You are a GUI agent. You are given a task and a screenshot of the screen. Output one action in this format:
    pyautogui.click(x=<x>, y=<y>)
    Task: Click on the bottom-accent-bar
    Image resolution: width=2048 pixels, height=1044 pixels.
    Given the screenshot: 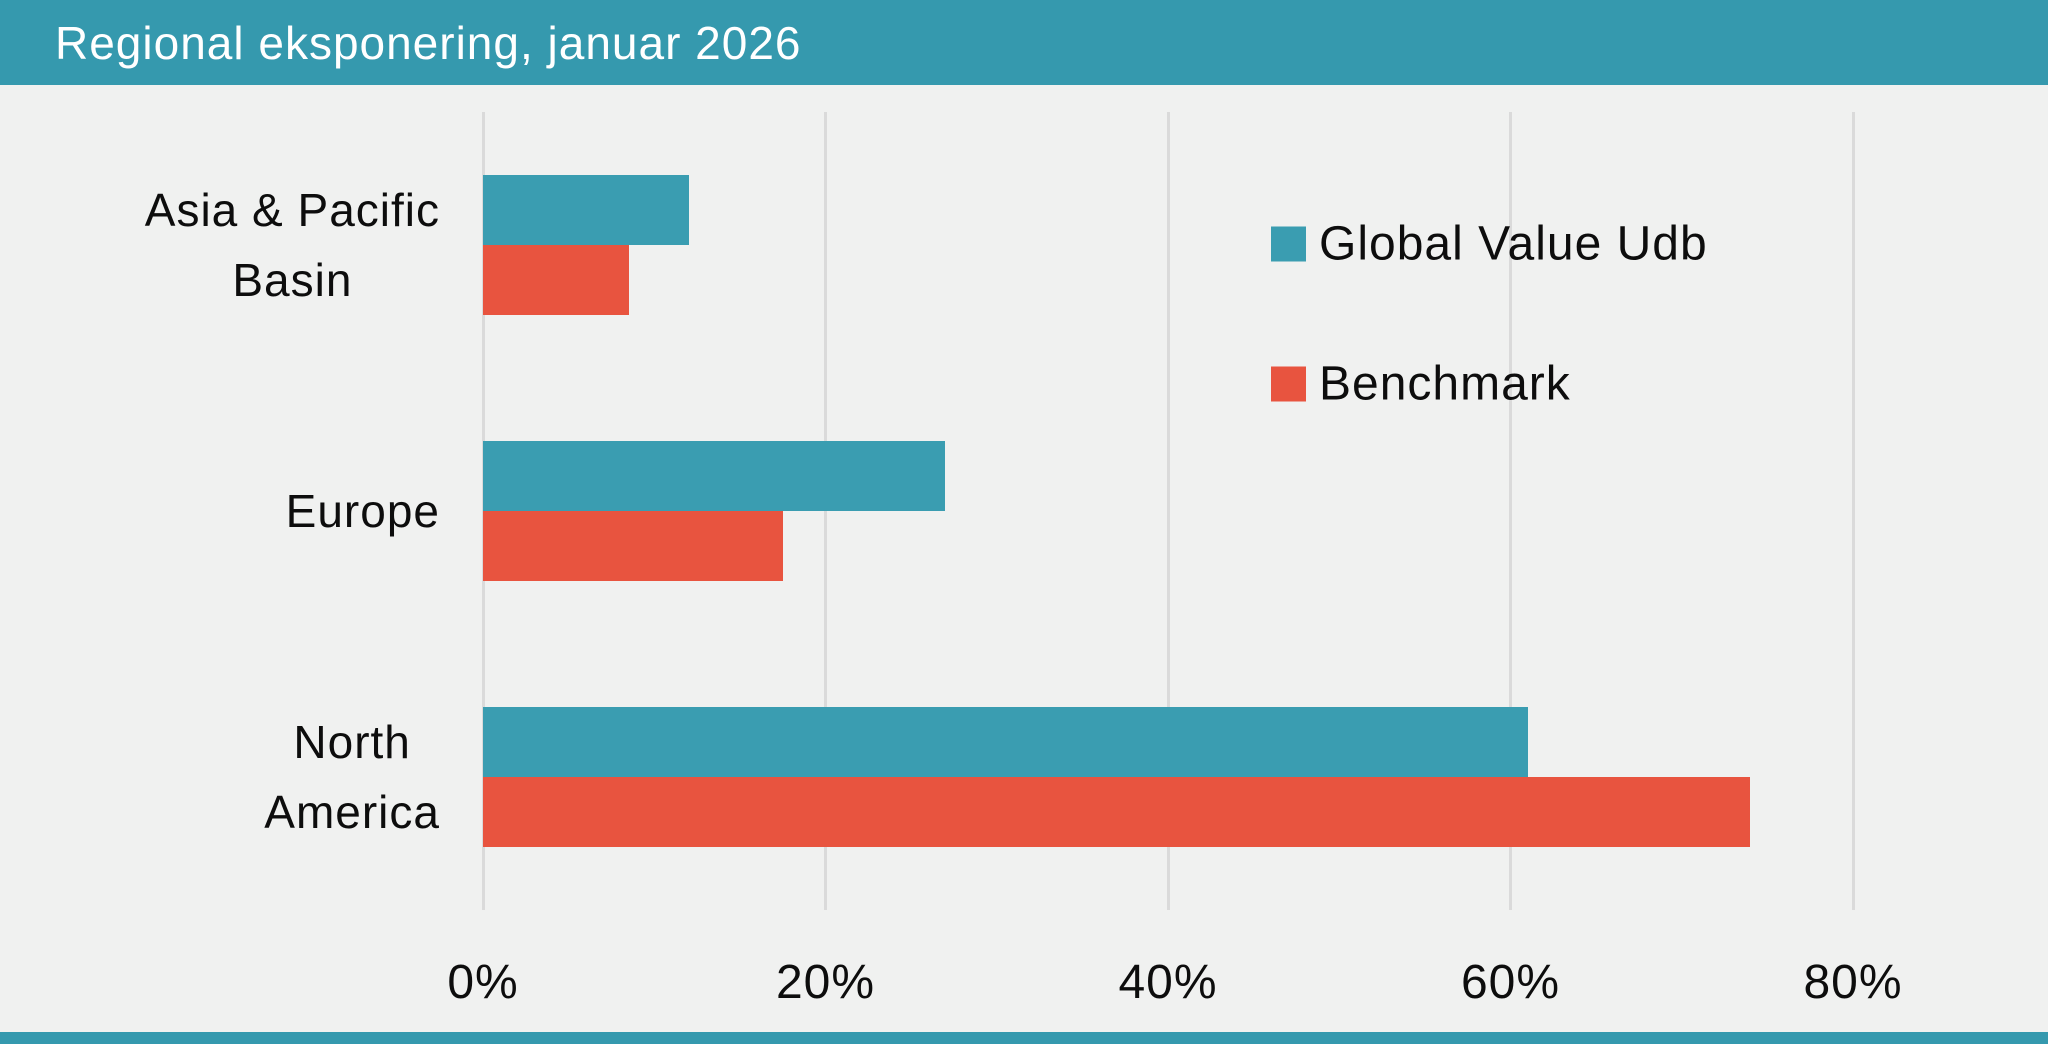 What is the action you would take?
    pyautogui.click(x=1024, y=1038)
    